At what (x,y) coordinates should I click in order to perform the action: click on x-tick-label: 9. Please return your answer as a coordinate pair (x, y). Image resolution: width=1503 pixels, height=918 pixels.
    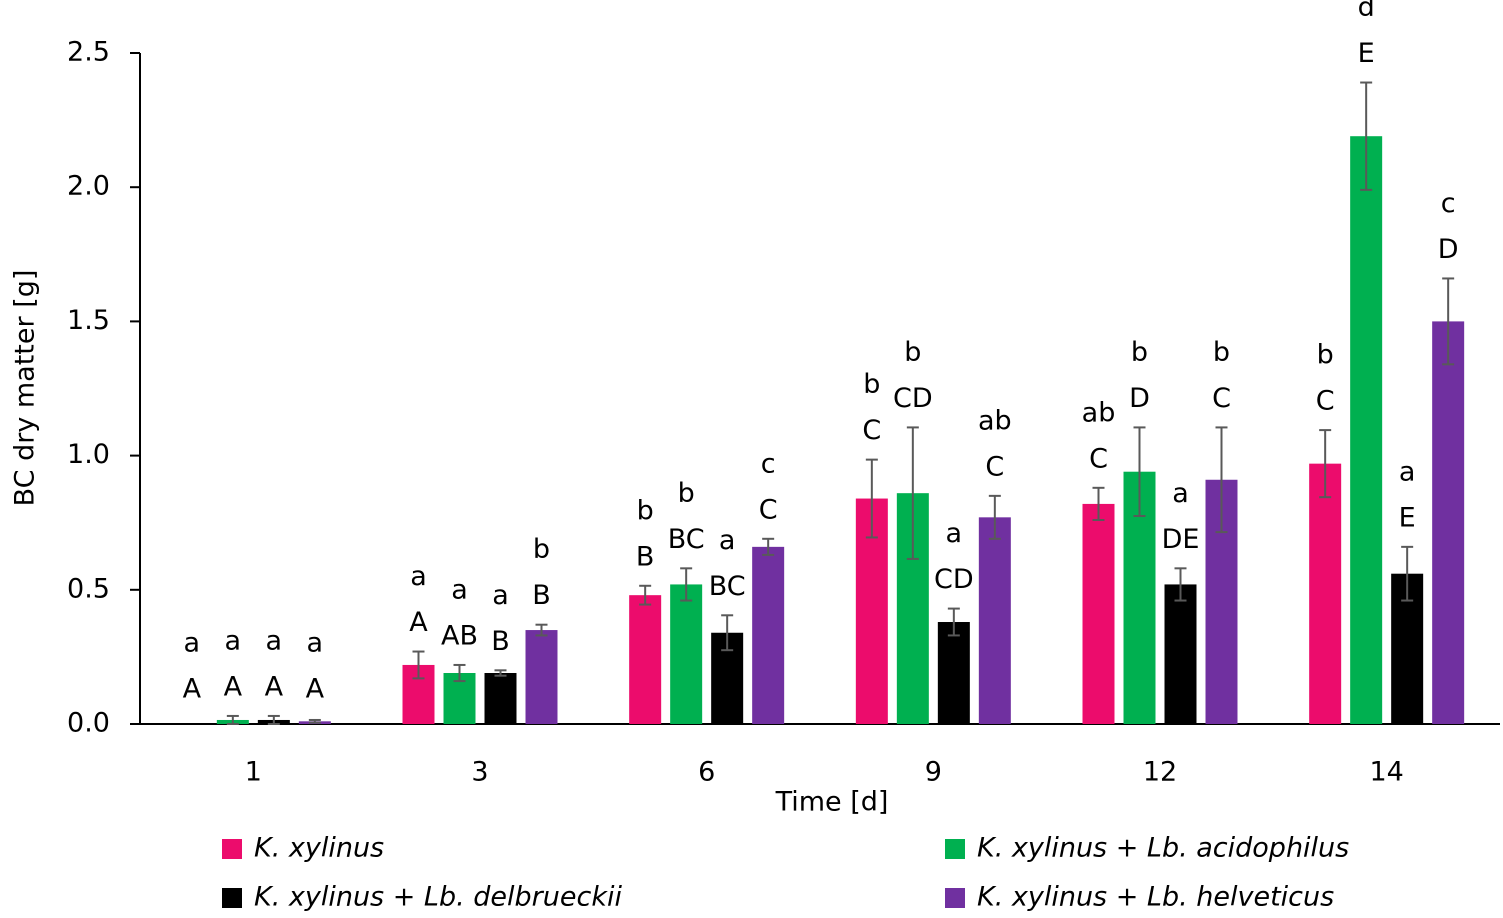
    Looking at the image, I should click on (933, 772).